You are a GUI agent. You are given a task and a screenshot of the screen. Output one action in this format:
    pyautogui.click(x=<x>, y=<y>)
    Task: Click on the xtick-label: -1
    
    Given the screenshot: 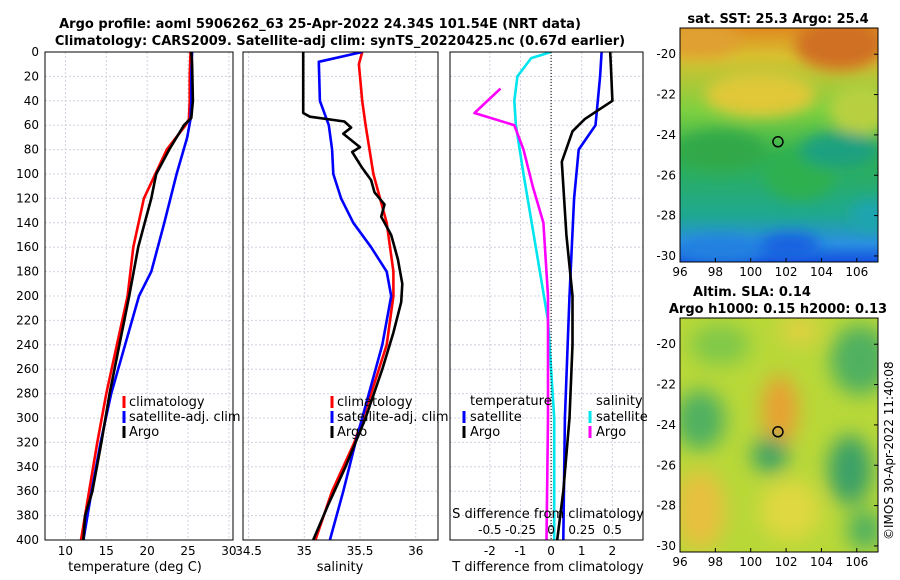 What is the action you would take?
    pyautogui.click(x=520, y=551)
    